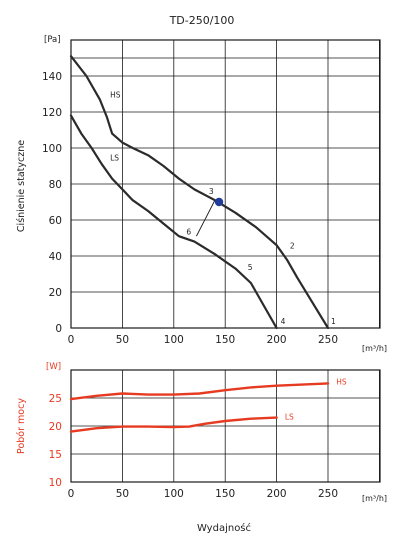  What do you see at coordinates (174, 340) in the screenshot?
I see `pressure-x-tick-label: 100` at bounding box center [174, 340].